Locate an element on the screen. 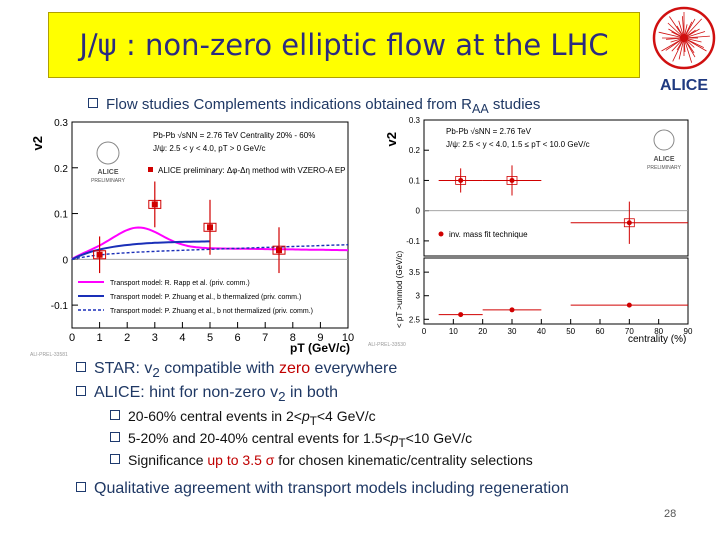 The width and height of the screenshot is (720, 540). right-x-tick: 40 is located at coordinates (541, 331).